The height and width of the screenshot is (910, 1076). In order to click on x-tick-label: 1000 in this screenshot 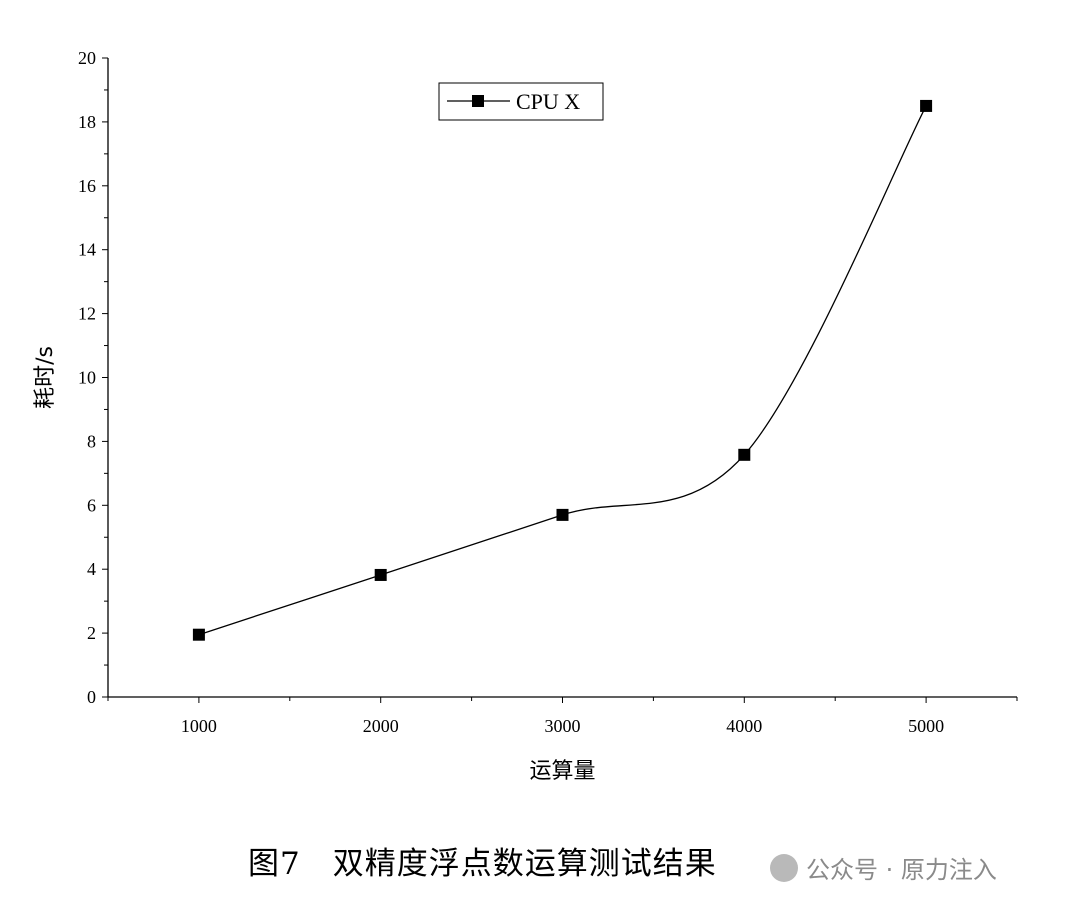, I will do `click(199, 726)`.